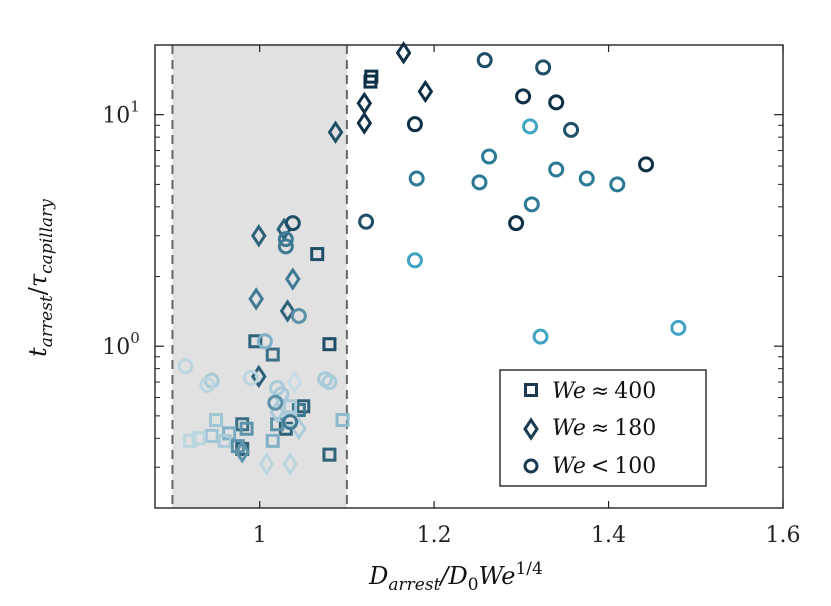  I want to click on legend-label-we-100: We <100, so click(604, 466).